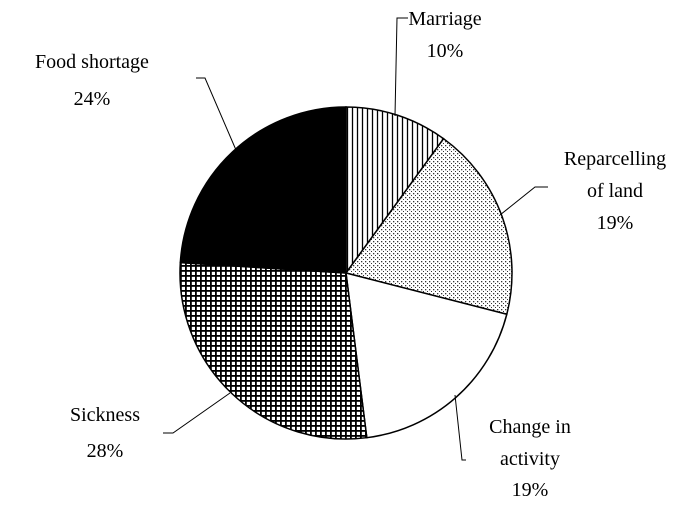  What do you see at coordinates (92, 62) in the screenshot?
I see `slice-label: Food shortage` at bounding box center [92, 62].